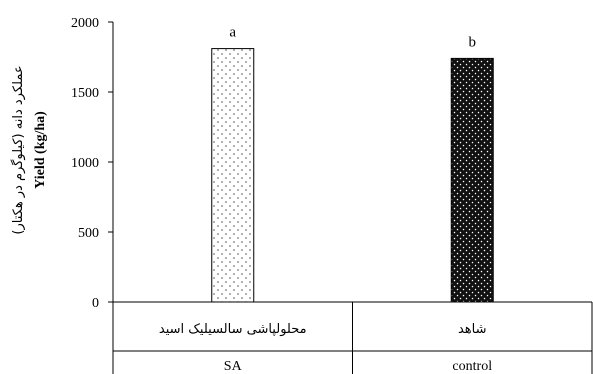  I want to click on y-tick-label: 1500, so click(85, 93).